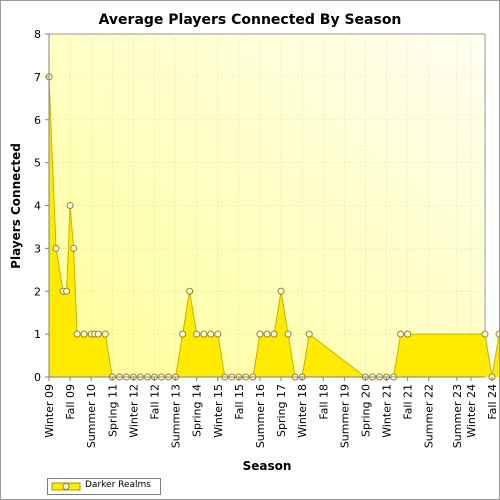 The height and width of the screenshot is (500, 500). I want to click on x-tick-label: Winter 21, so click(387, 411).